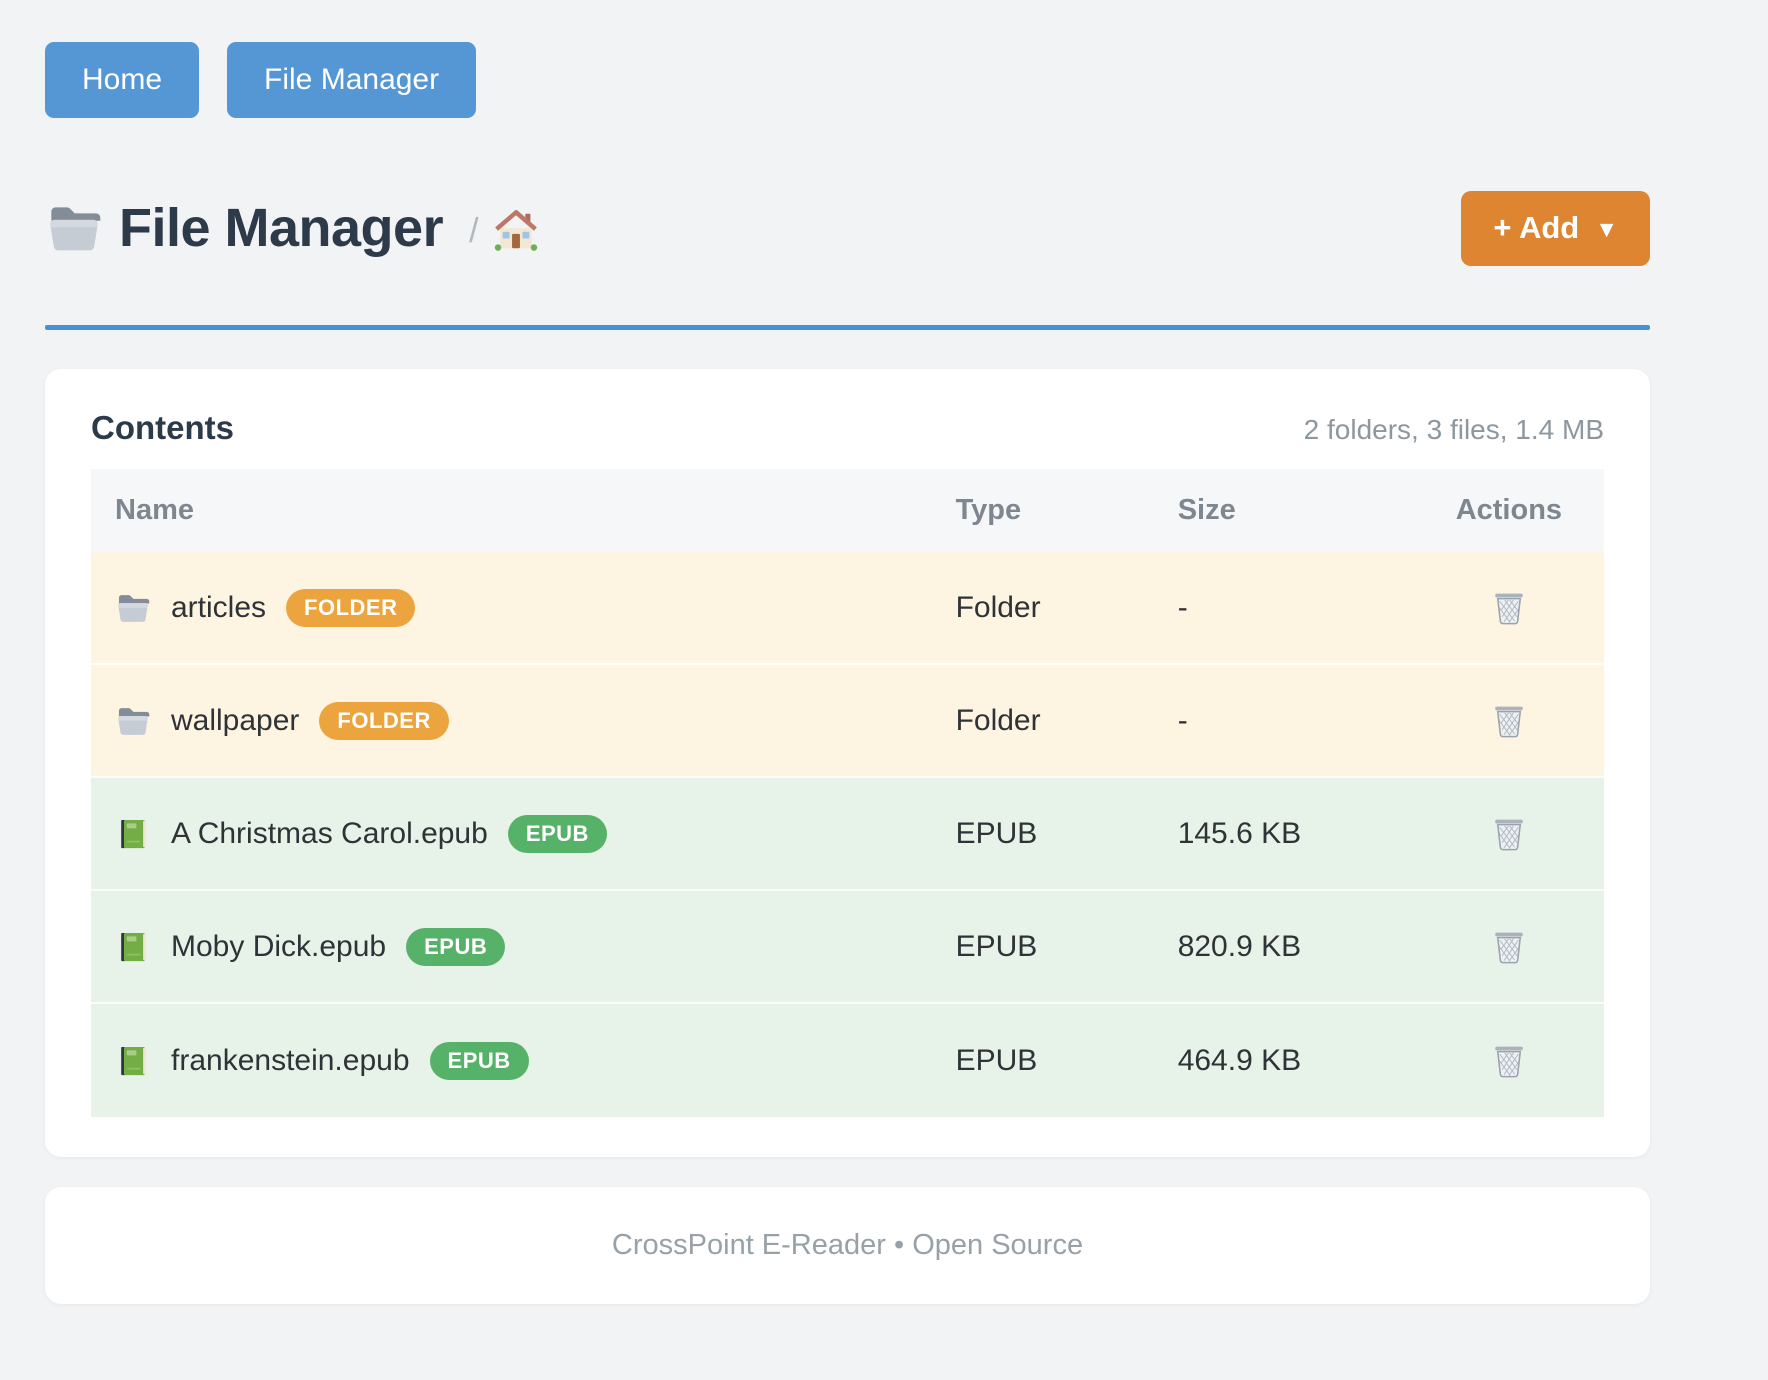  What do you see at coordinates (1606, 228) in the screenshot?
I see `caret-down-icon: ▼` at bounding box center [1606, 228].